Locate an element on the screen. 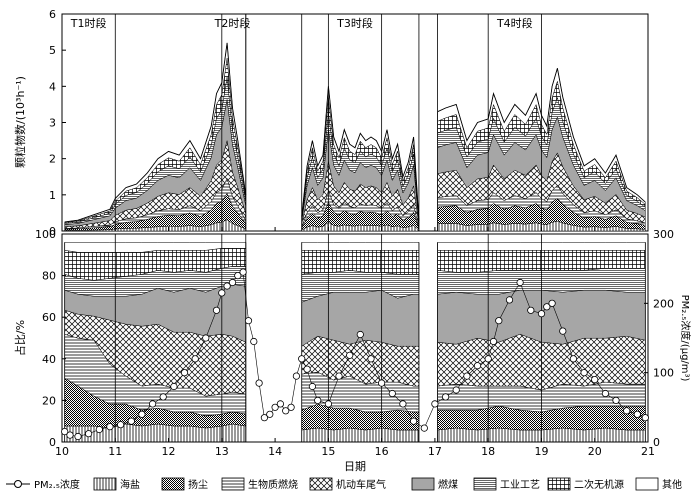  bottom-y2tick-label: 300 is located at coordinates (663, 234).